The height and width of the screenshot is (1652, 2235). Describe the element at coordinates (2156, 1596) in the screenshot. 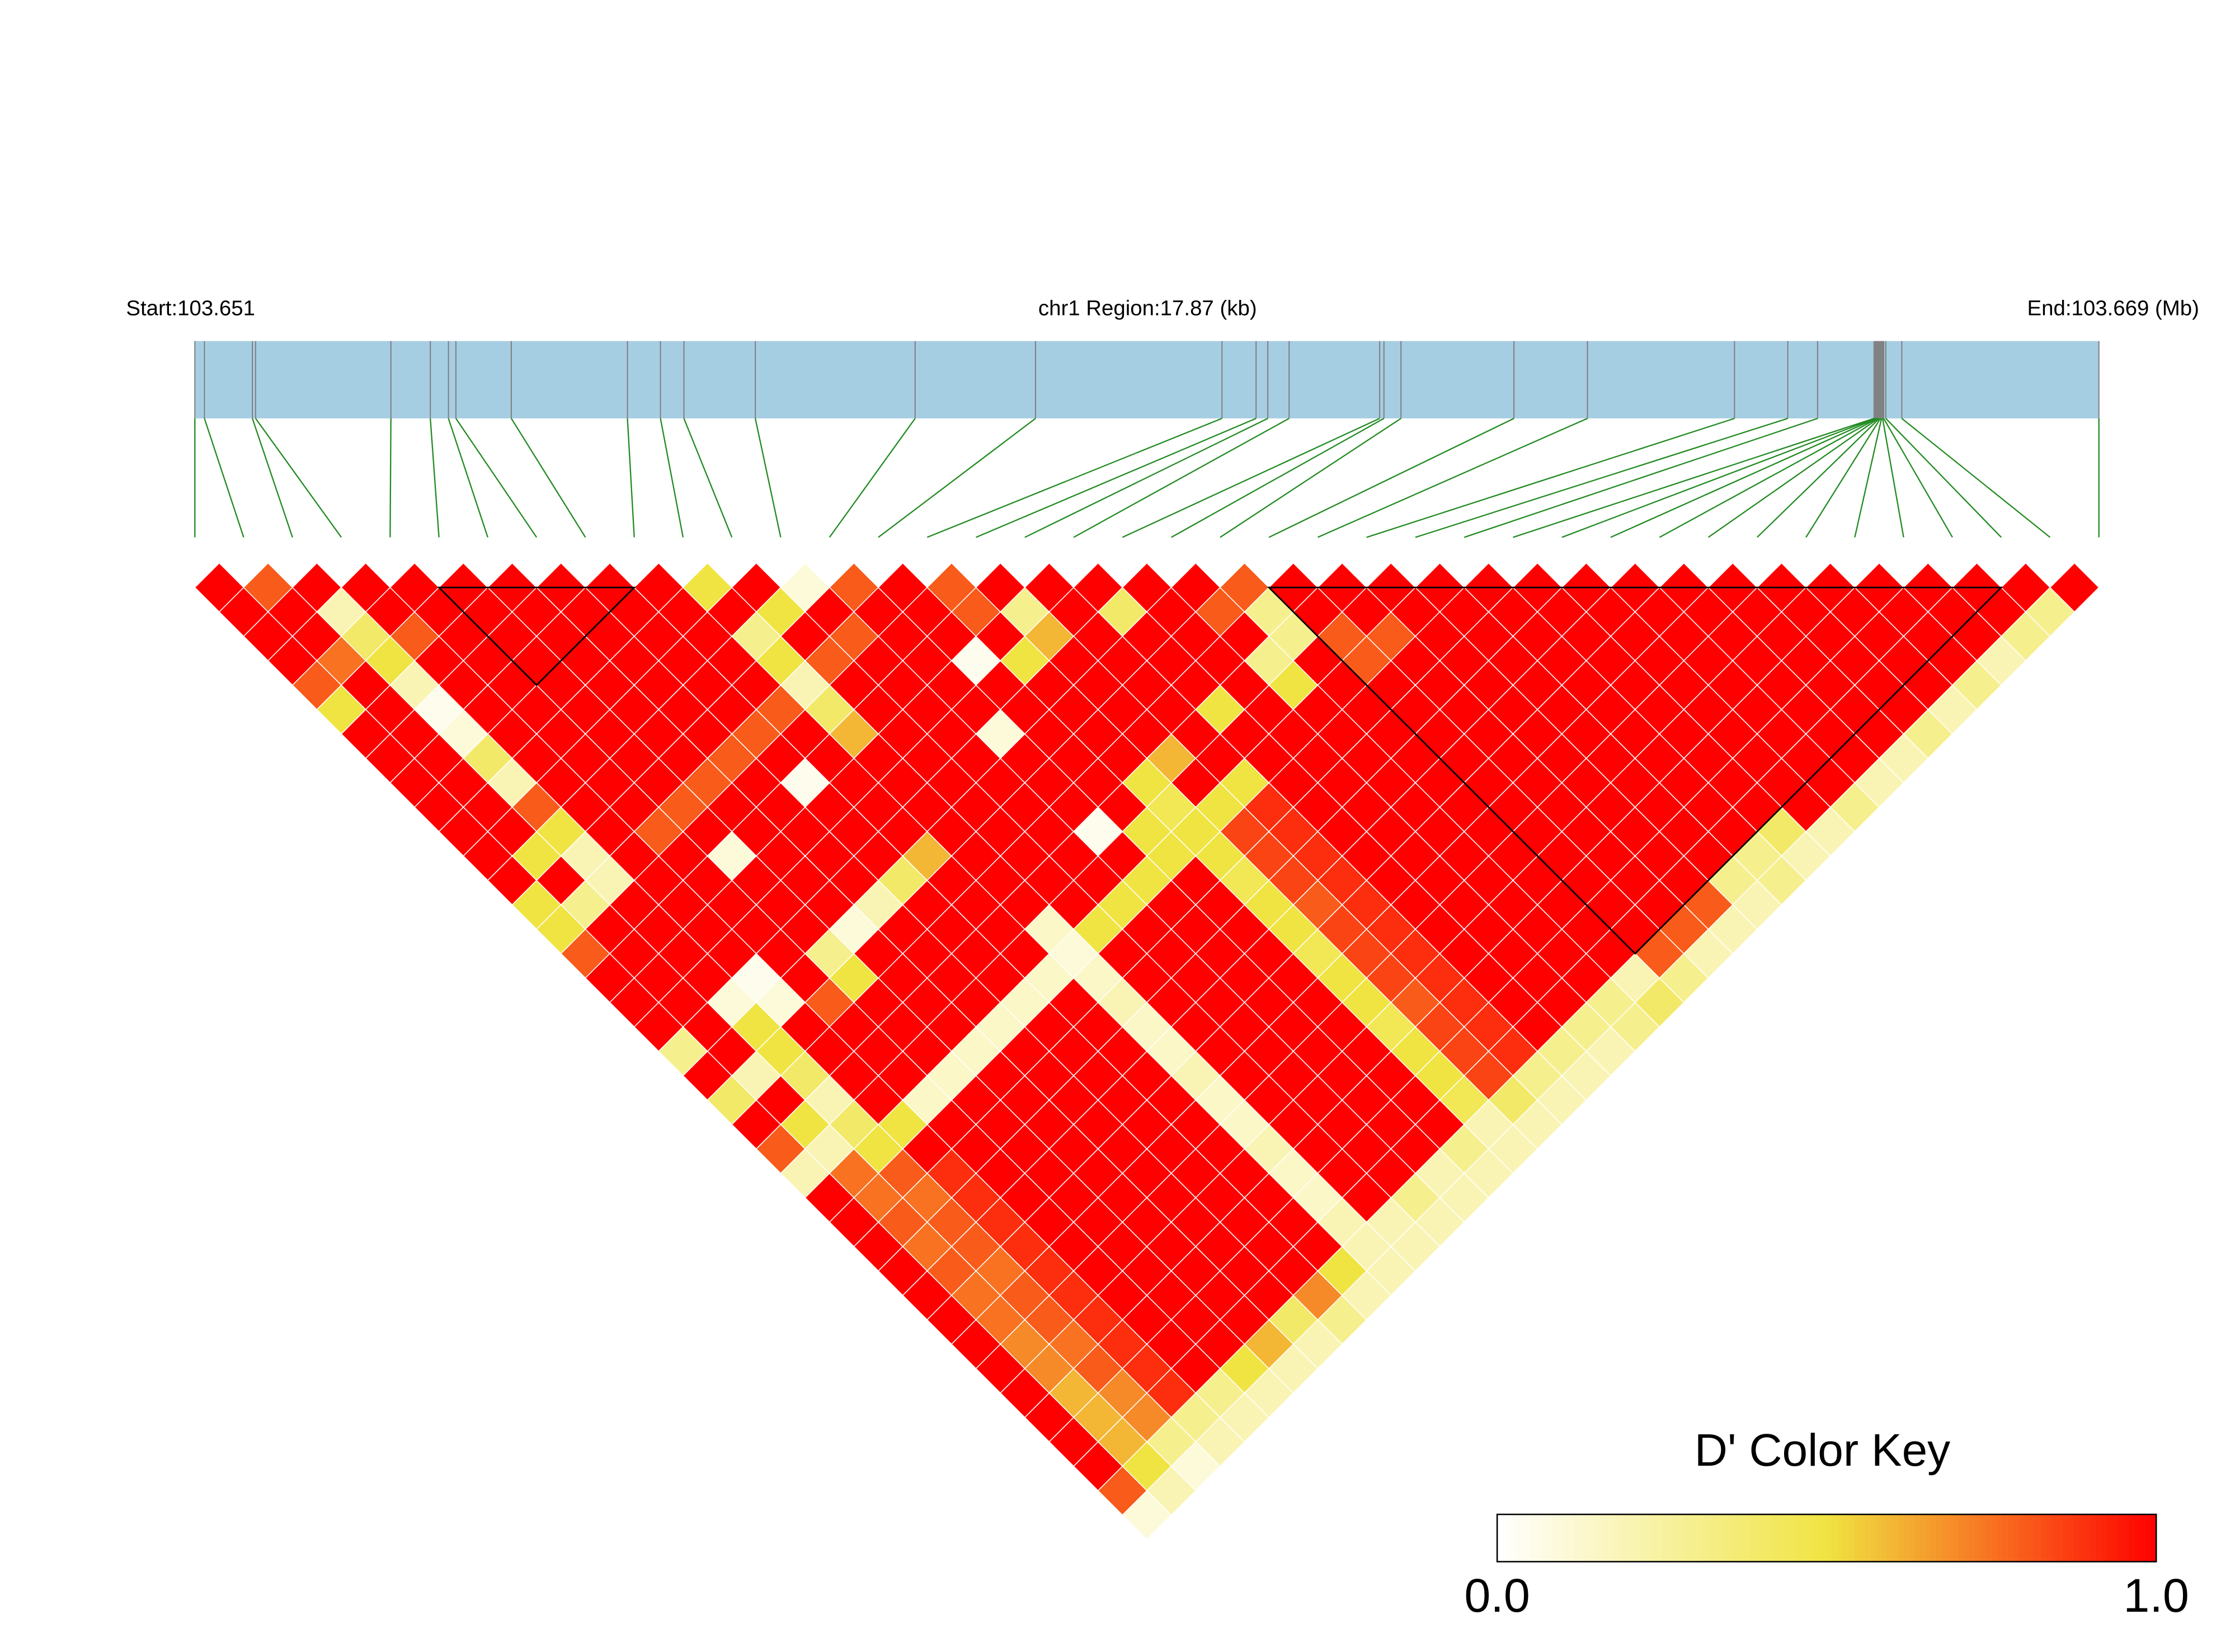

I see `key-tick-label: 1.0` at that location.